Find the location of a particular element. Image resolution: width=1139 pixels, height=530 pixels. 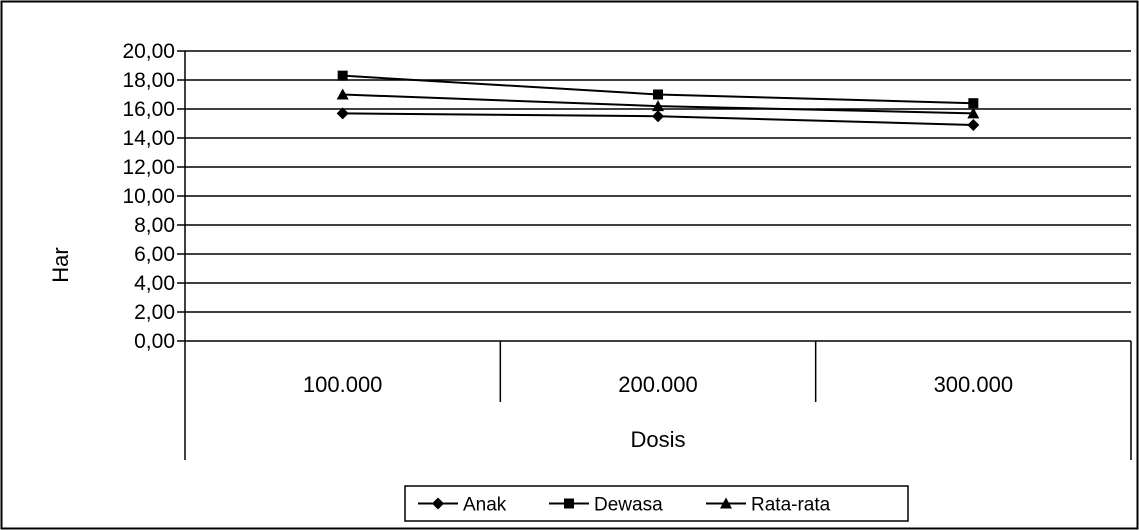

x-tick-label: 200.000 is located at coordinates (658, 384).